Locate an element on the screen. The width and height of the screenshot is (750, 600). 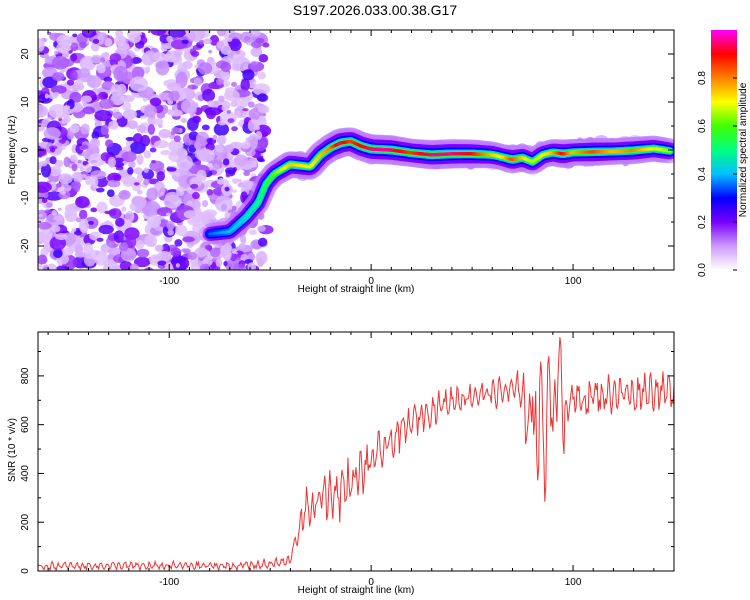
colorbar-label: Normalized spectral amplitude is located at coordinates (743, 149).